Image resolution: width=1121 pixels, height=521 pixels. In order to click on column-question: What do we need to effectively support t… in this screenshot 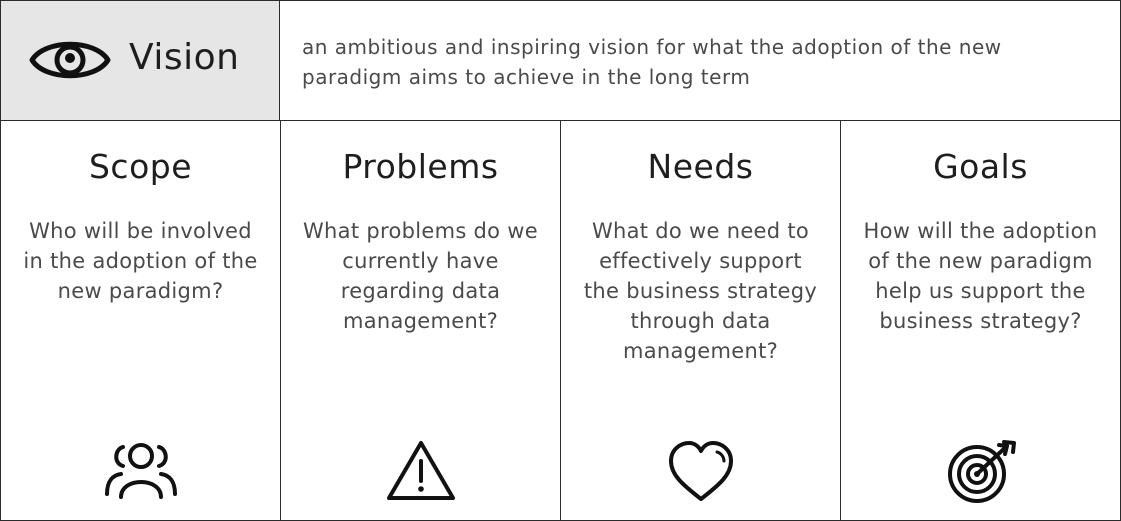, I will do `click(700, 291)`.